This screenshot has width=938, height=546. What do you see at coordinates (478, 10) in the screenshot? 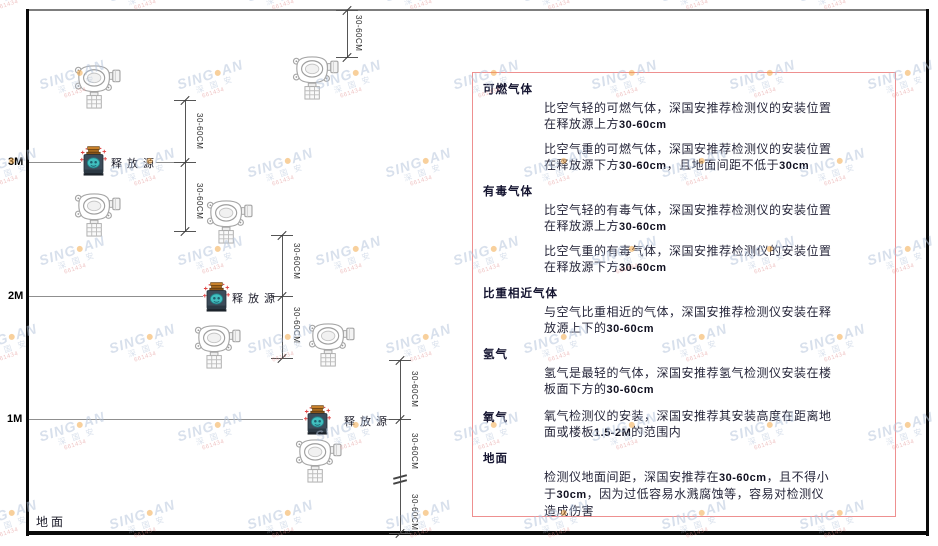
I see `ceiling-line` at bounding box center [478, 10].